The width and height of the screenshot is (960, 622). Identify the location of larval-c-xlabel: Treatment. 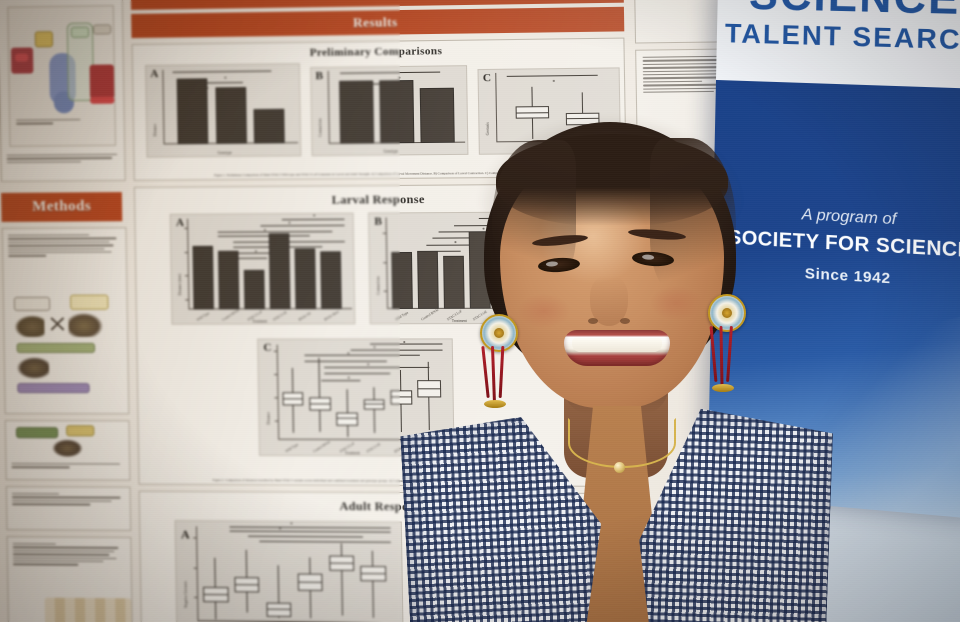
(352, 453).